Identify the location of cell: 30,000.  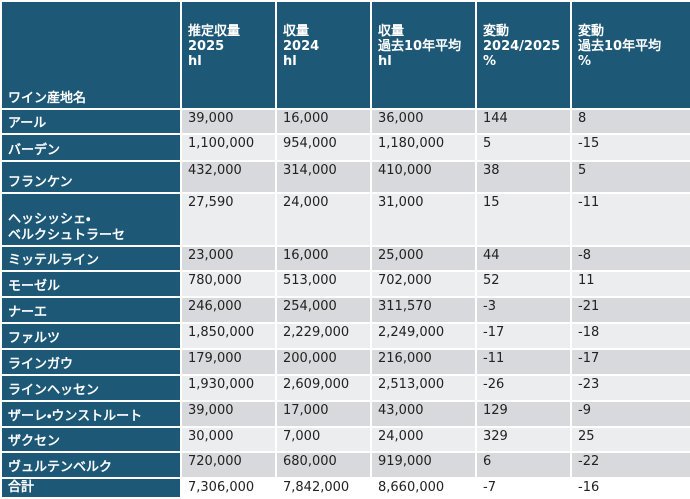
(228, 439).